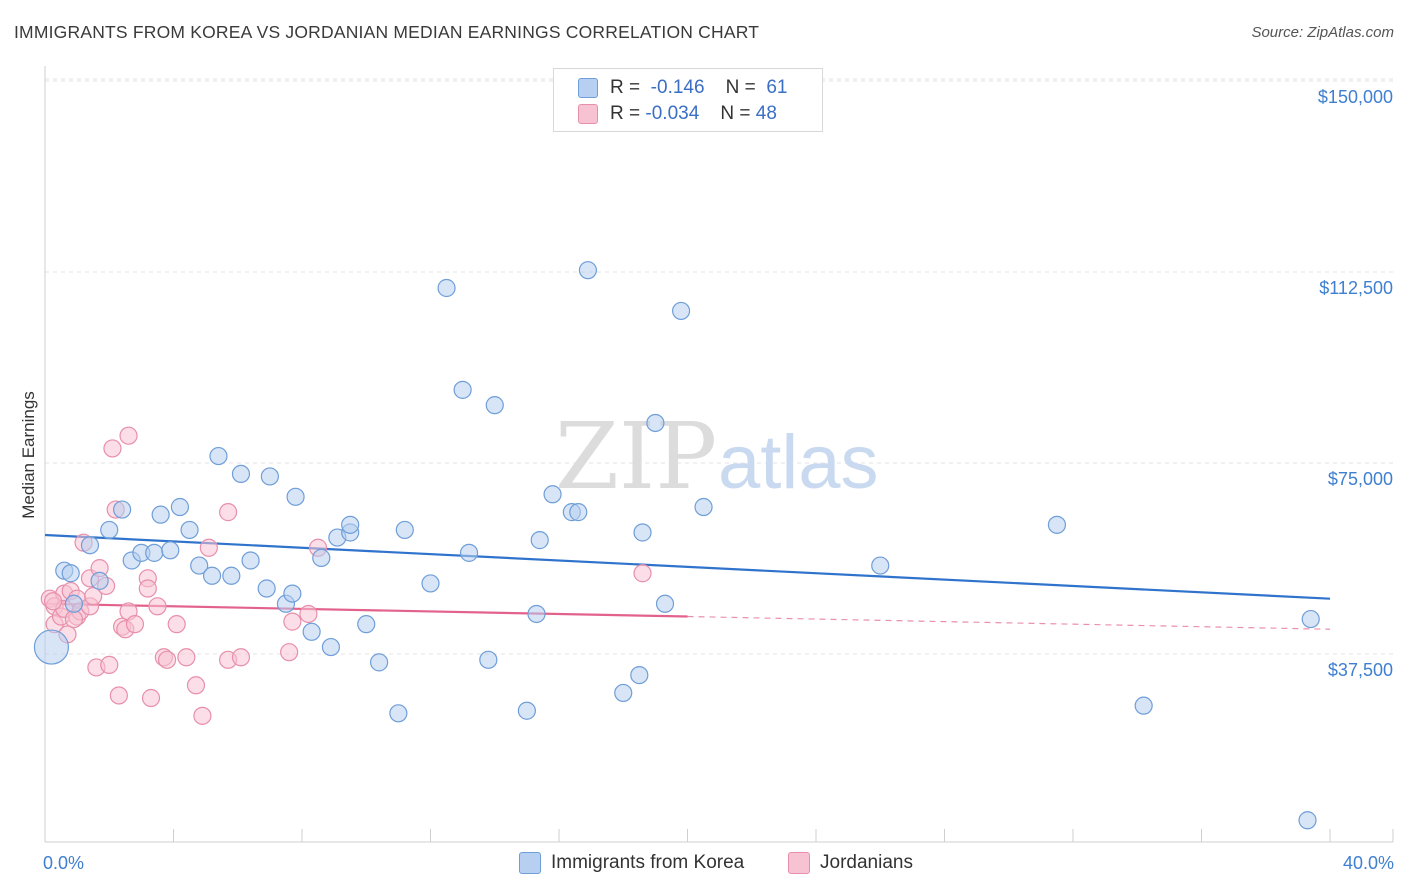 The width and height of the screenshot is (1406, 892). What do you see at coordinates (1322, 32) in the screenshot?
I see `source-label: Source: ZipAtlas.com` at bounding box center [1322, 32].